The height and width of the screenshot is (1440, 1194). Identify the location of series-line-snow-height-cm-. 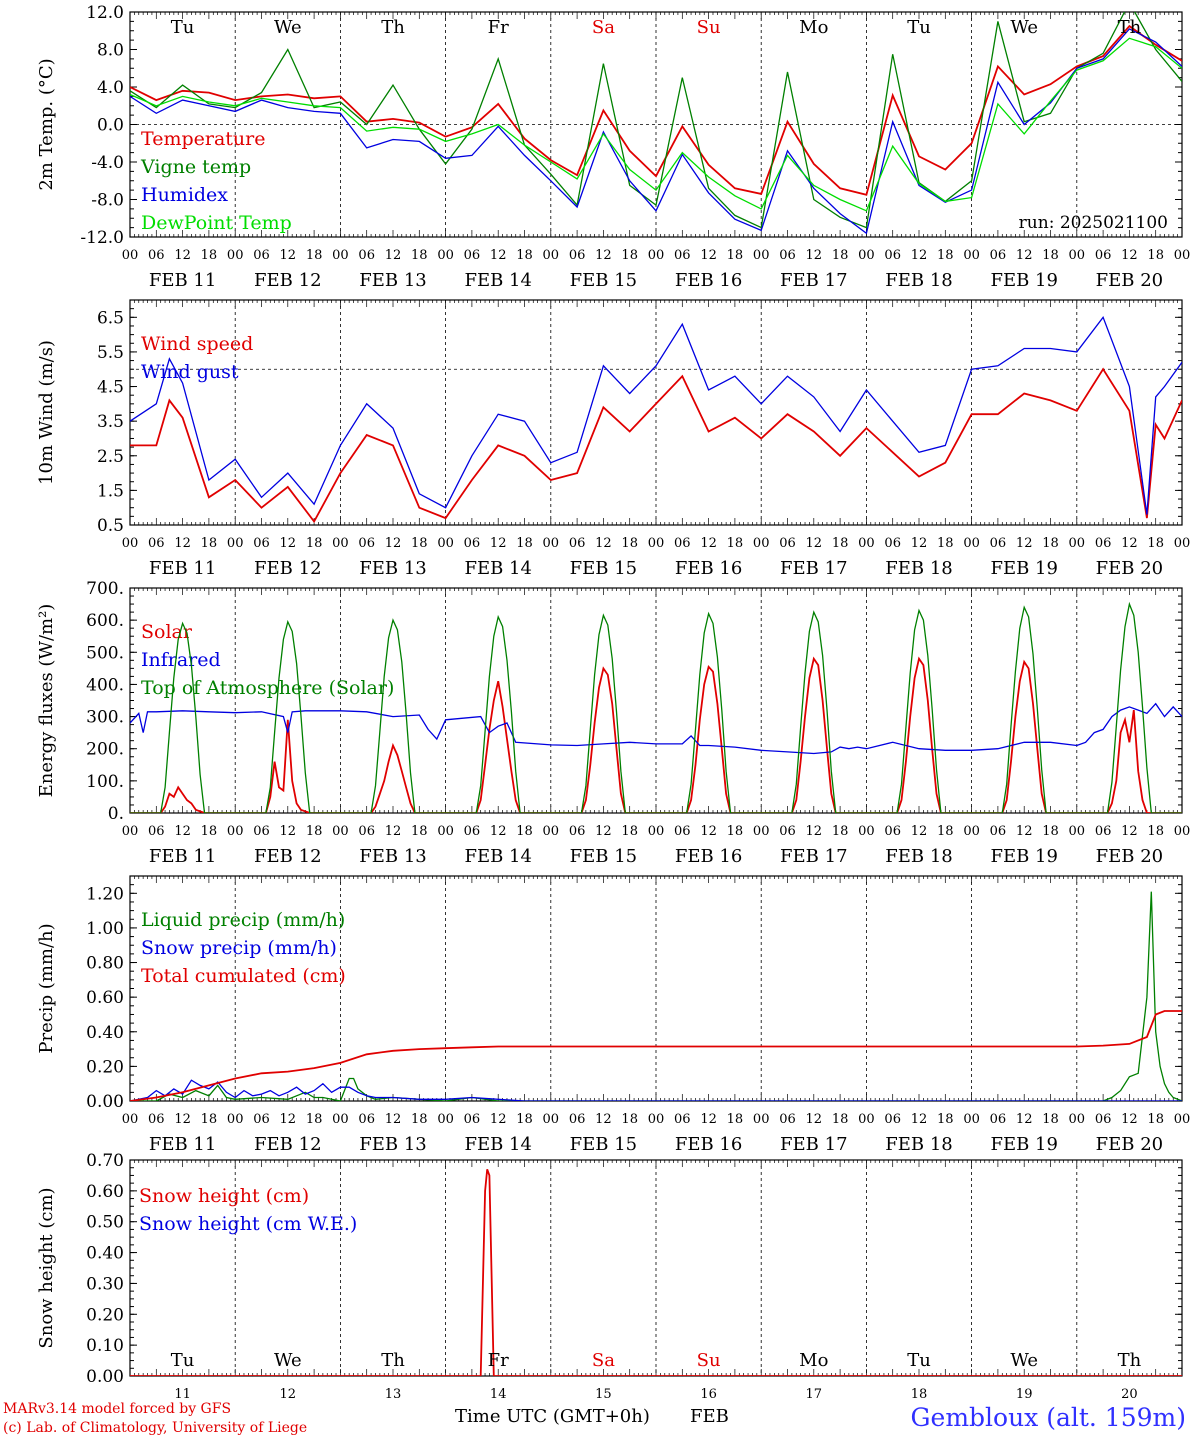
(656, 1272).